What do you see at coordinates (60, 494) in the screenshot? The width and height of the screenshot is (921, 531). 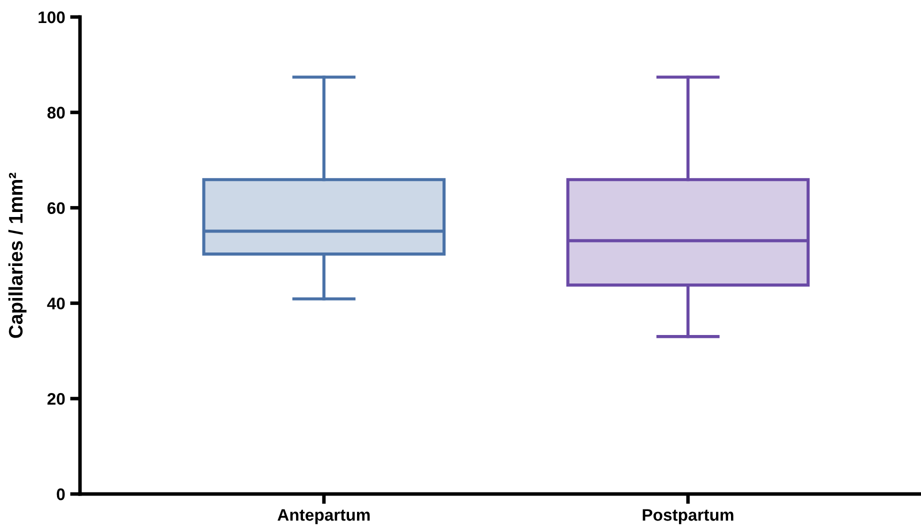 I see `y-tick-label: 0` at bounding box center [60, 494].